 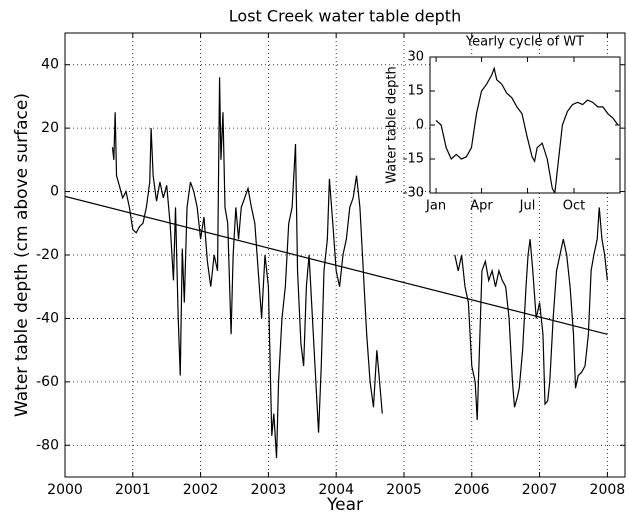 I want to click on data-line, so click(x=527, y=129).